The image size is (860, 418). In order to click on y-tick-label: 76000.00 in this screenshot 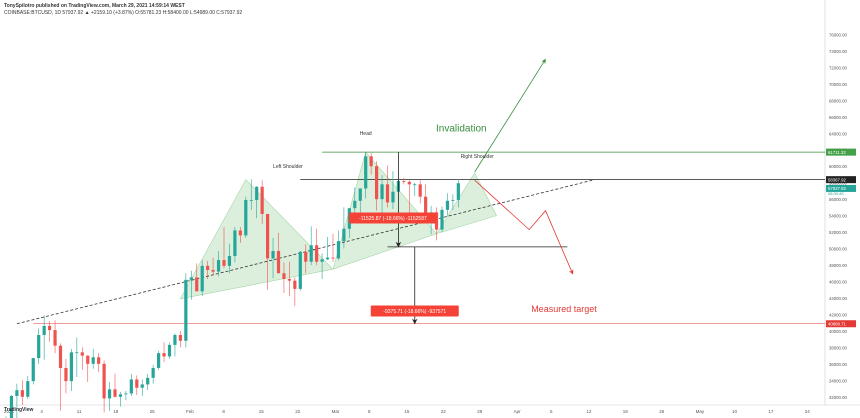, I will do `click(838, 34)`.